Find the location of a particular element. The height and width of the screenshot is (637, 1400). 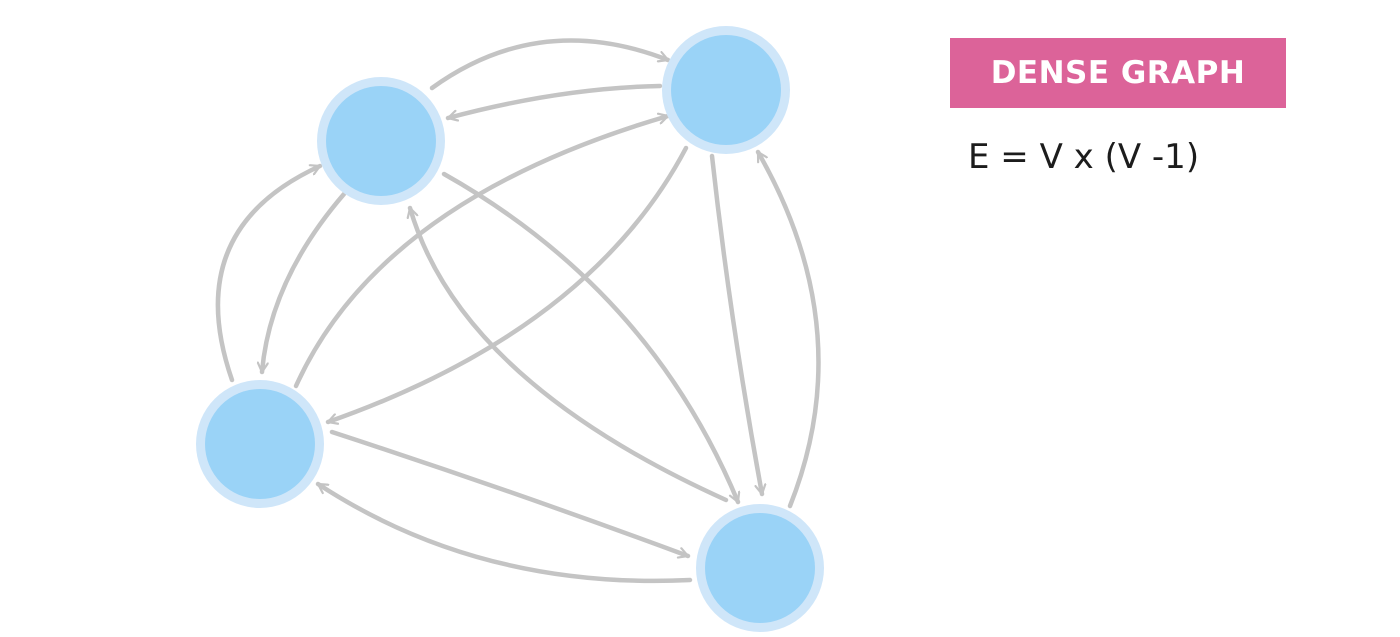

edge-n3-to-n2 is located at coordinates (482, 252).